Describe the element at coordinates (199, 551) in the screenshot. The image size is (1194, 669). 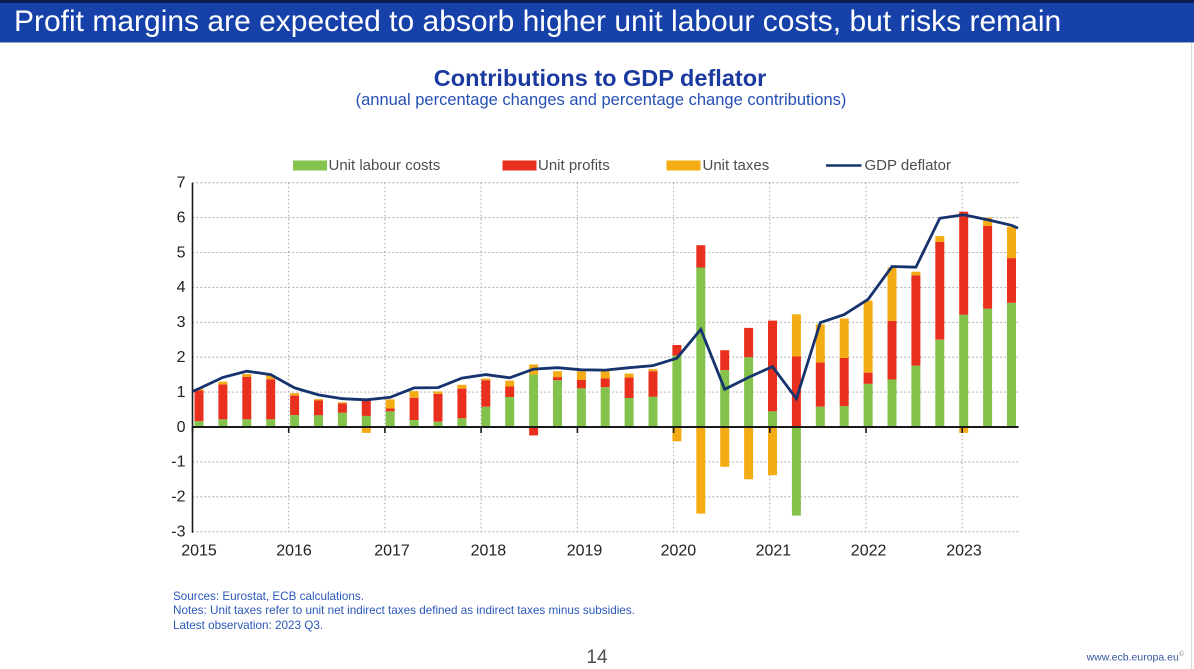
I see `svg-text: 2015` at that location.